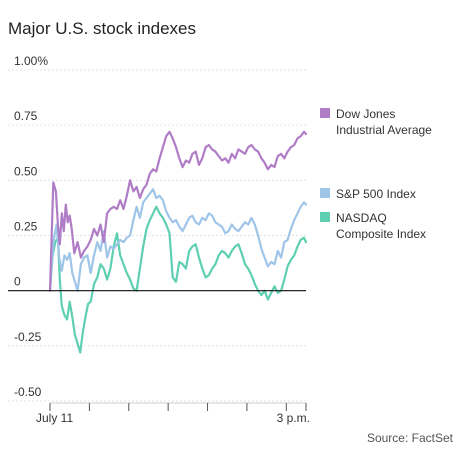 The width and height of the screenshot is (460, 469). I want to click on y-tick-label: 0.50, so click(26, 171).